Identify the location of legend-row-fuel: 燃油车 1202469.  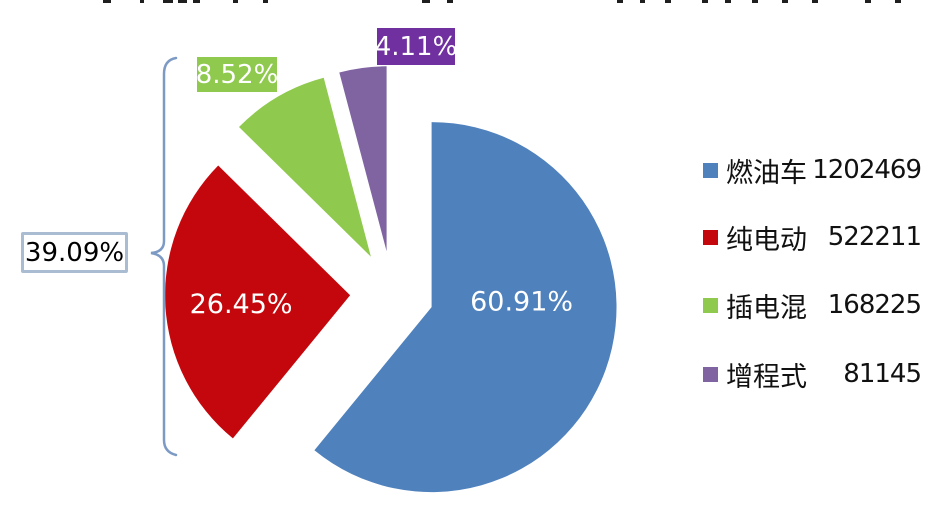
(812, 171).